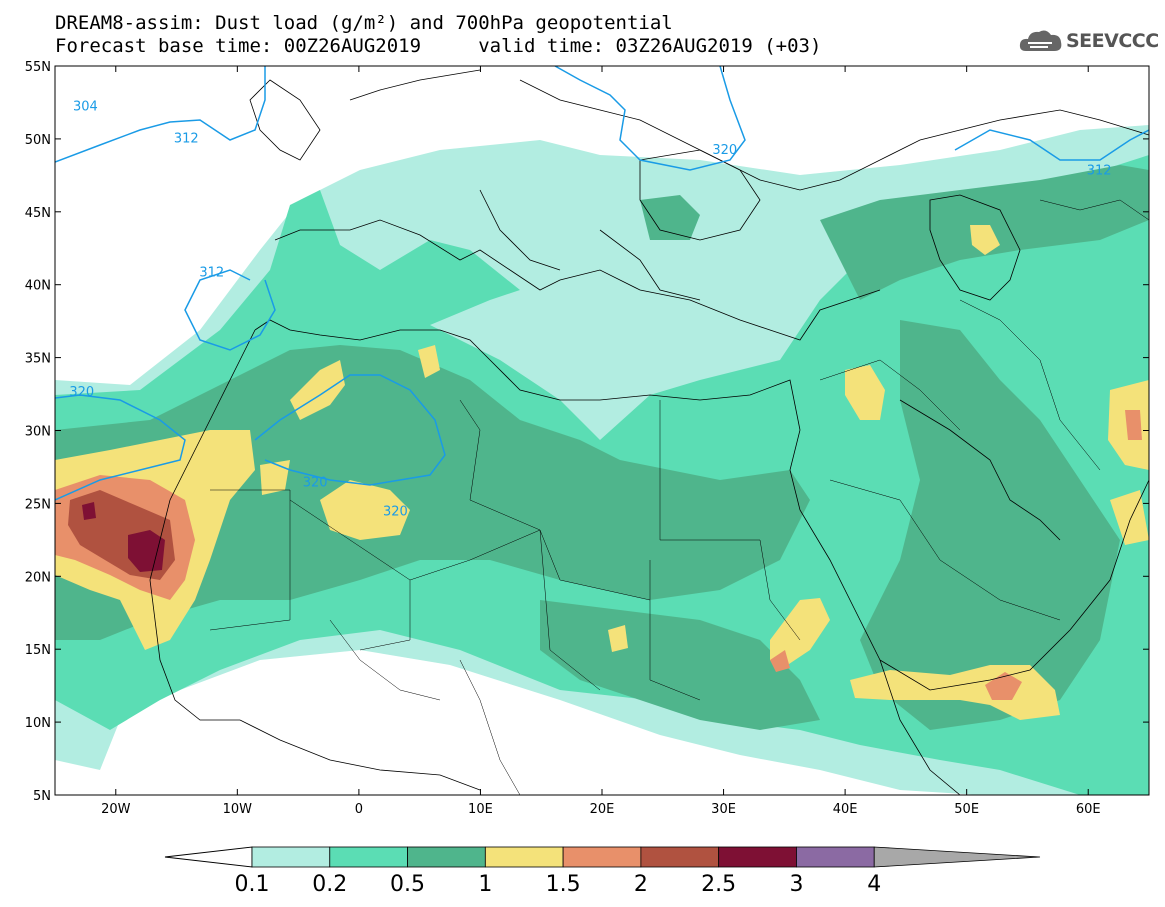  What do you see at coordinates (874, 884) in the screenshot?
I see `colorbar-label: 4` at bounding box center [874, 884].